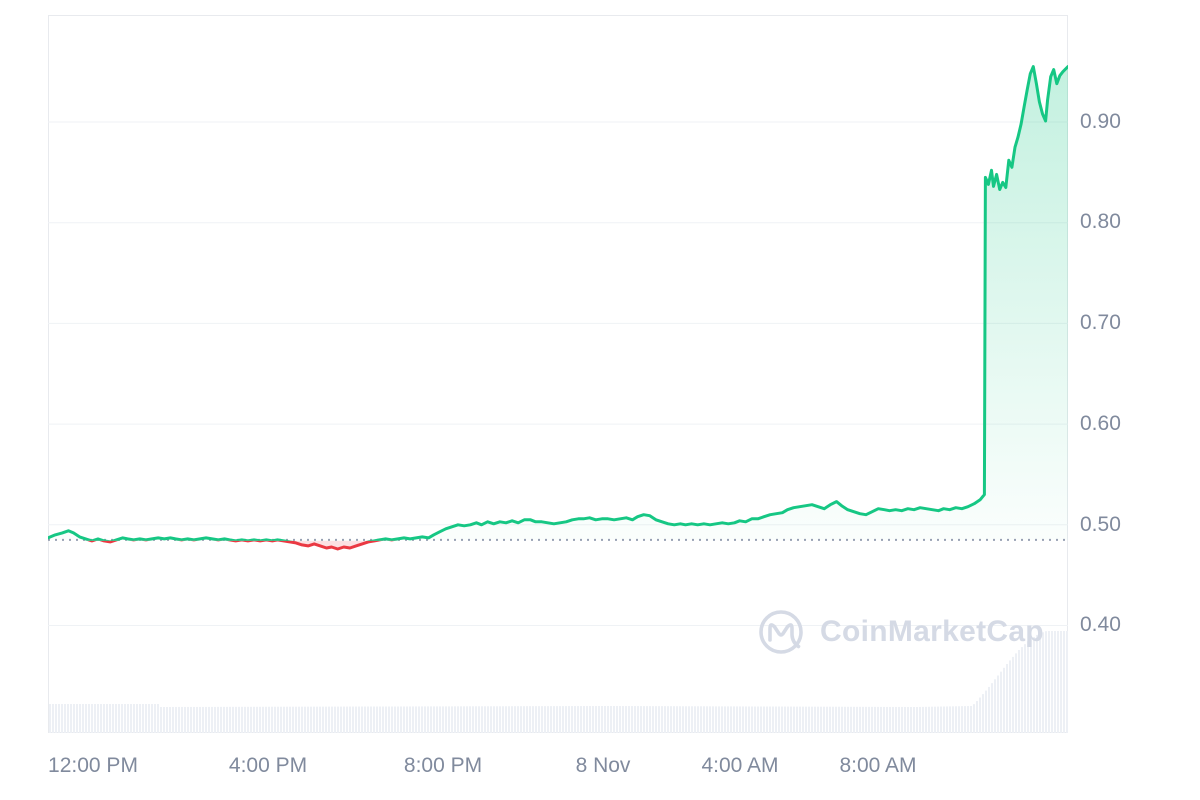  What do you see at coordinates (1100, 524) in the screenshot?
I see `y-axis-label: 0.50` at bounding box center [1100, 524].